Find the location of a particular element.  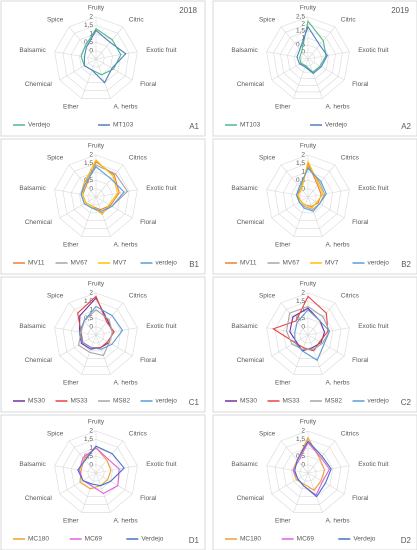

legend-label: MV7 is located at coordinates (332, 263).